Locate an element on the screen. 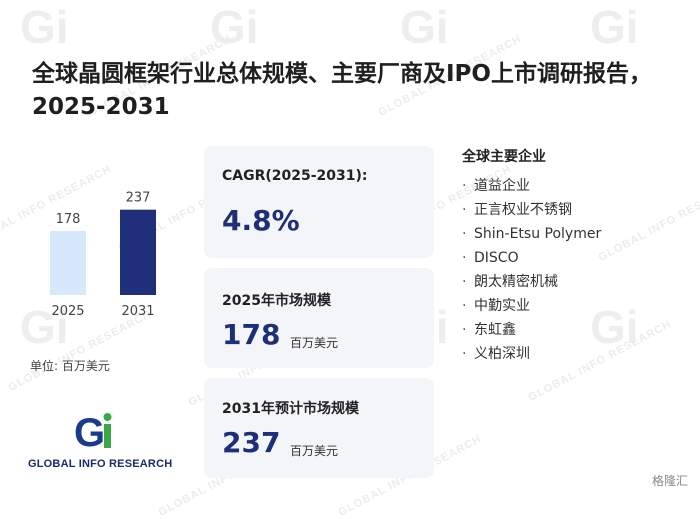 This screenshot has height=519, width=700. company-item: · Shin-Etsu Polymer is located at coordinates (531, 234).